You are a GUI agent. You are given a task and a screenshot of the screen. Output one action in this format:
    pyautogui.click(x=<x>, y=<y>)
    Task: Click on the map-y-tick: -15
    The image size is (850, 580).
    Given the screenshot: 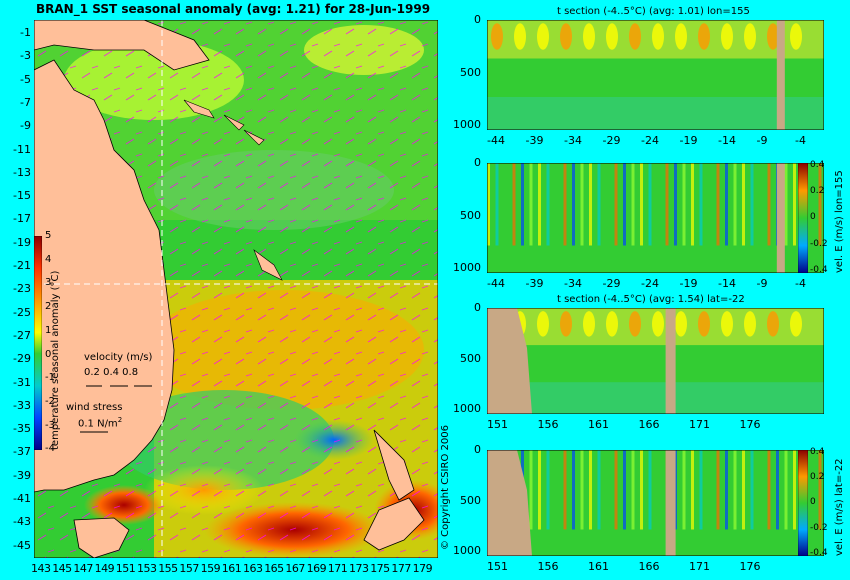 What is the action you would take?
    pyautogui.click(x=22, y=196)
    